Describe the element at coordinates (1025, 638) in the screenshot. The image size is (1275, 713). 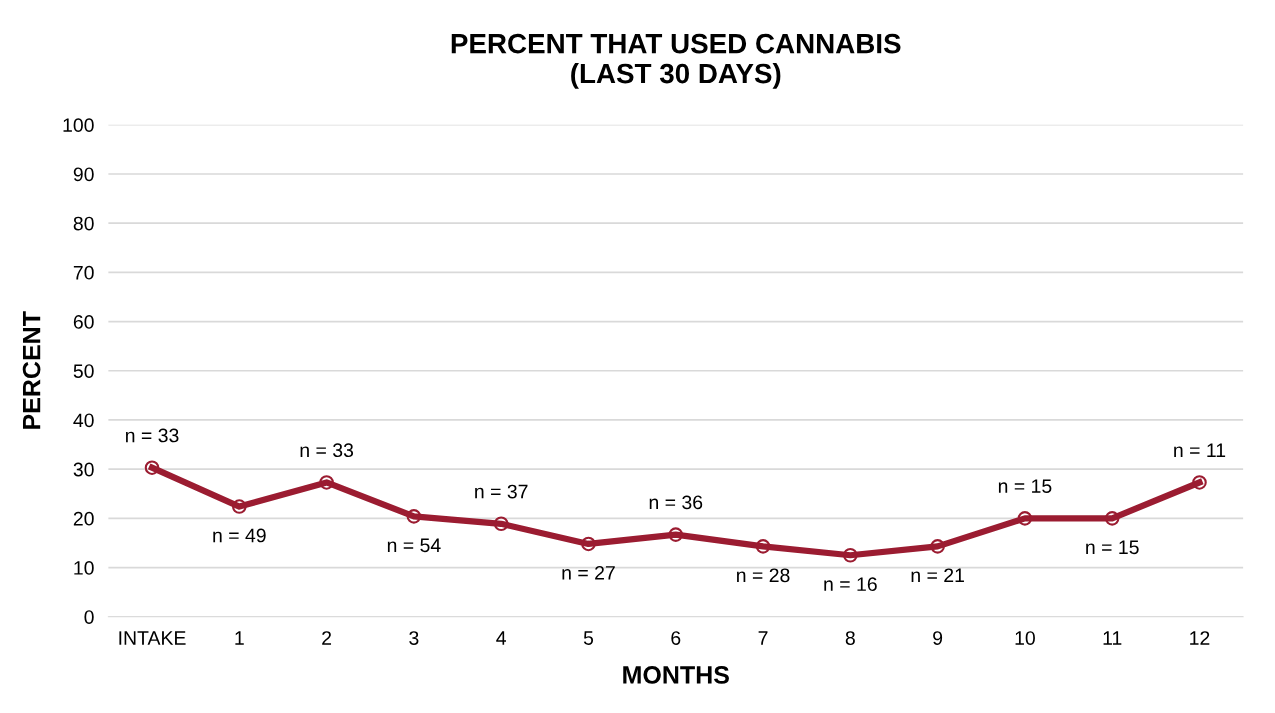
I see `x-tick-label: 10` at that location.